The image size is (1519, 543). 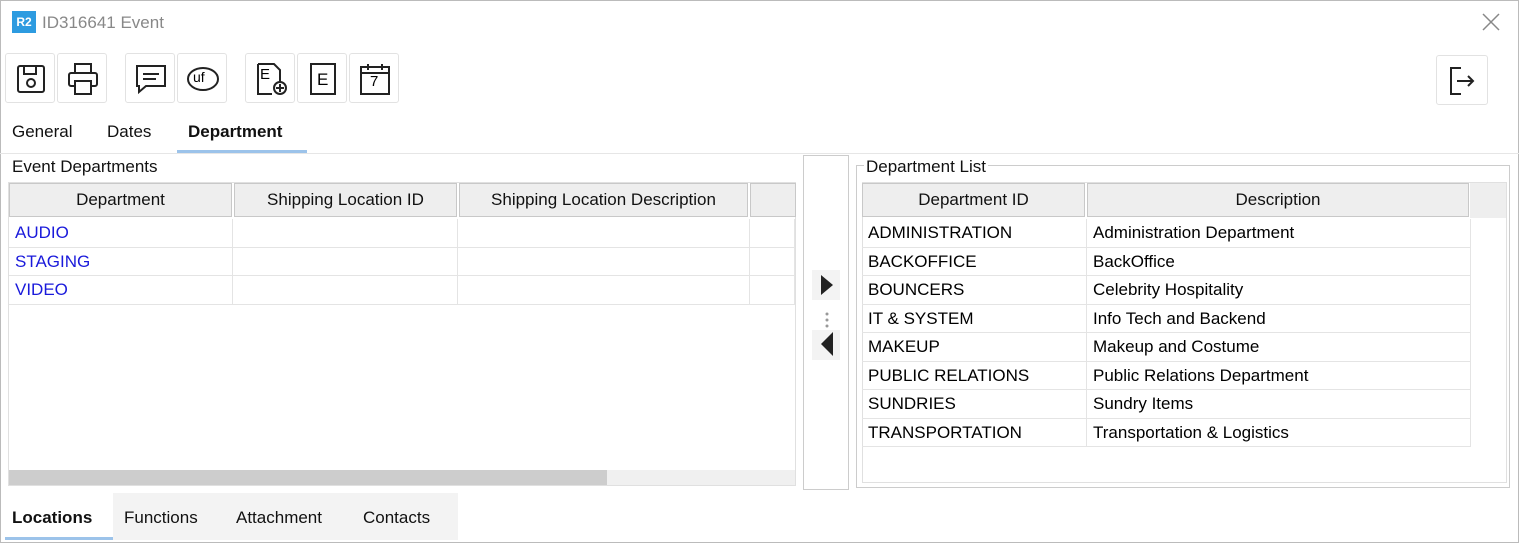 I want to click on column-header: Department ID, so click(x=973, y=200).